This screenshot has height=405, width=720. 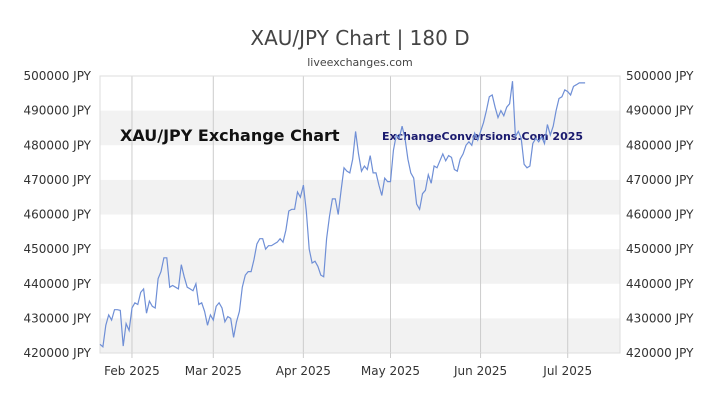 I want to click on chart-title: XAU/JPY Chart | 180 D, so click(x=360, y=38).